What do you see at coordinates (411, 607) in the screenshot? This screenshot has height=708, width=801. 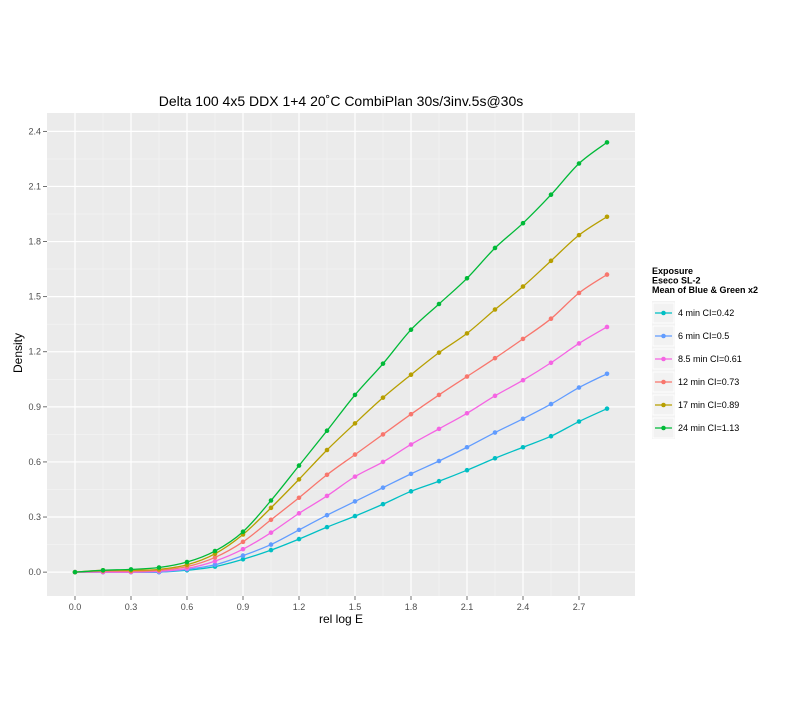 I see `x-tick-label: 1.8` at bounding box center [411, 607].